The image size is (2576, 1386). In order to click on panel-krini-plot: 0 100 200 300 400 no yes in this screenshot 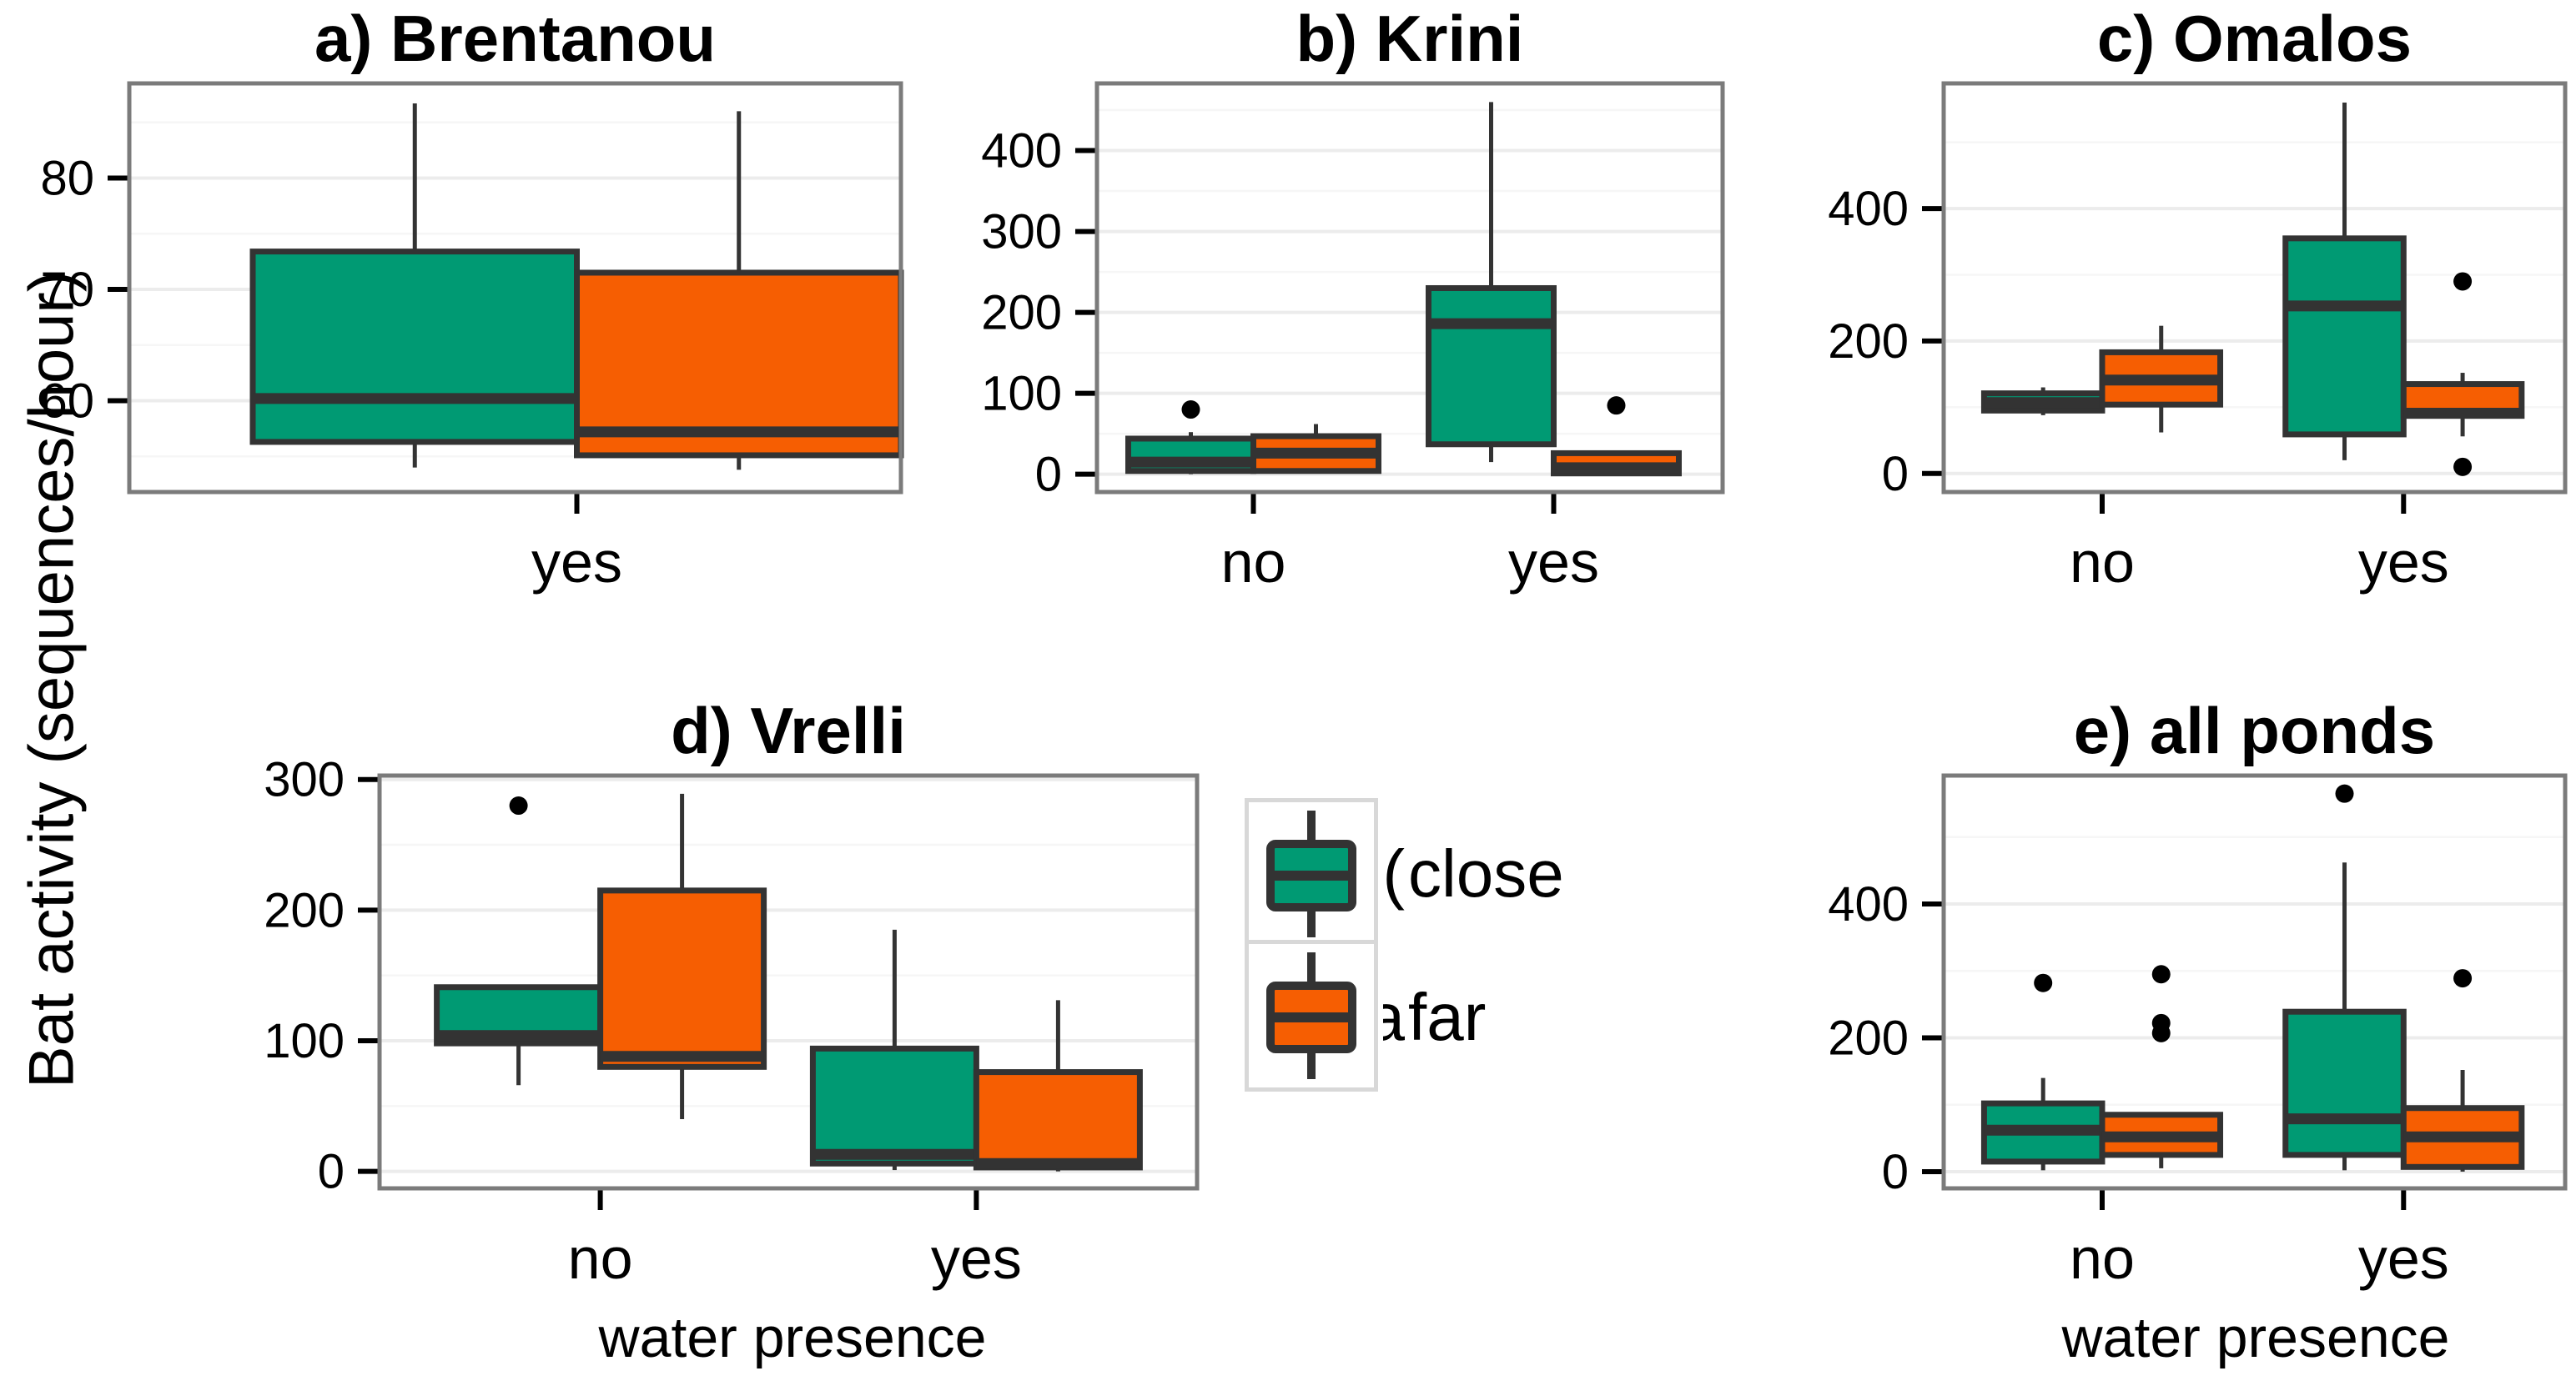, I will do `click(1353, 338)`.